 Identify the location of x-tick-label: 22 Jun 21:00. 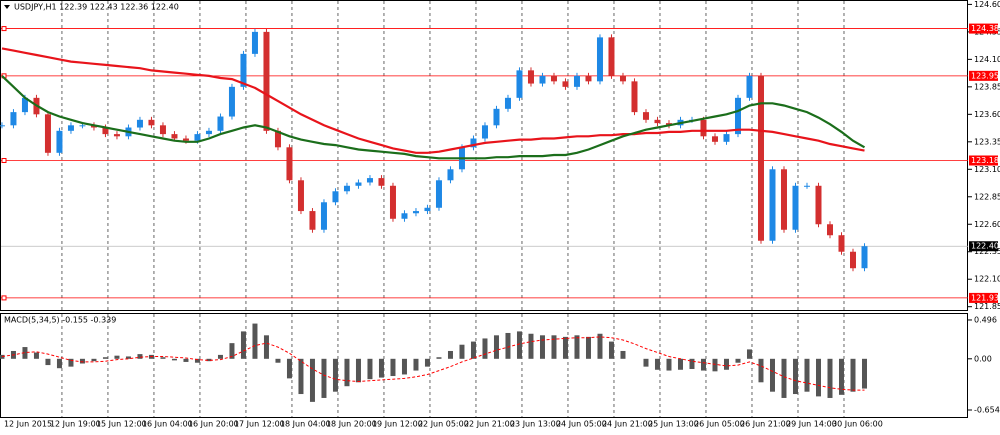
(489, 424).